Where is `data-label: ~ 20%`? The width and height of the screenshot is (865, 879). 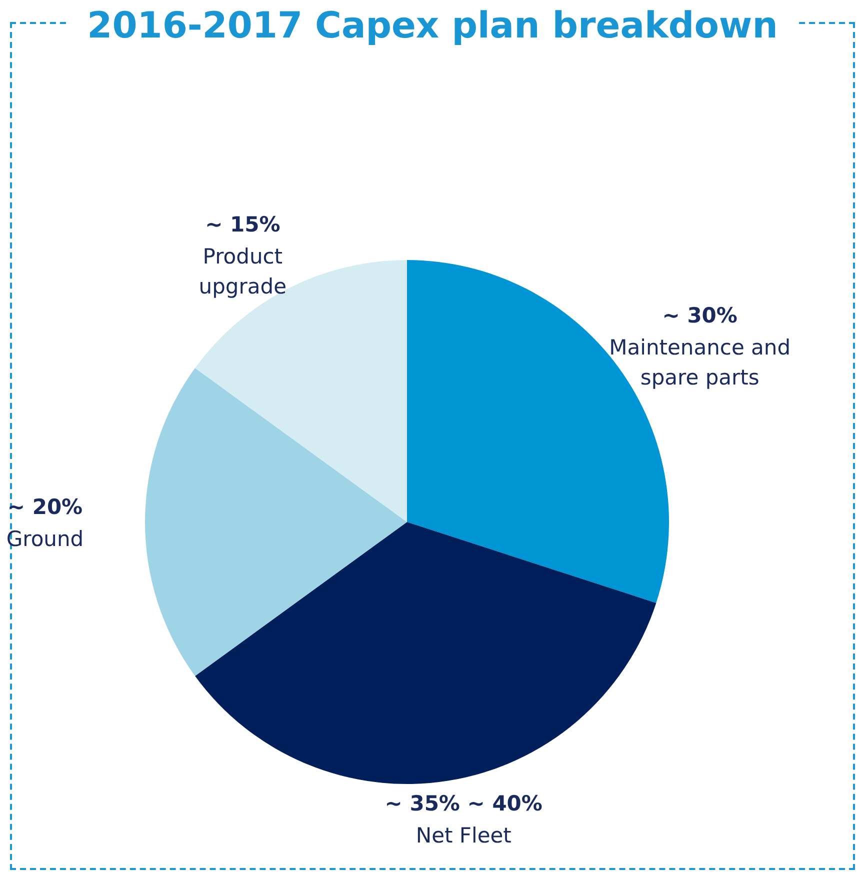 data-label: ~ 20% is located at coordinates (45, 507).